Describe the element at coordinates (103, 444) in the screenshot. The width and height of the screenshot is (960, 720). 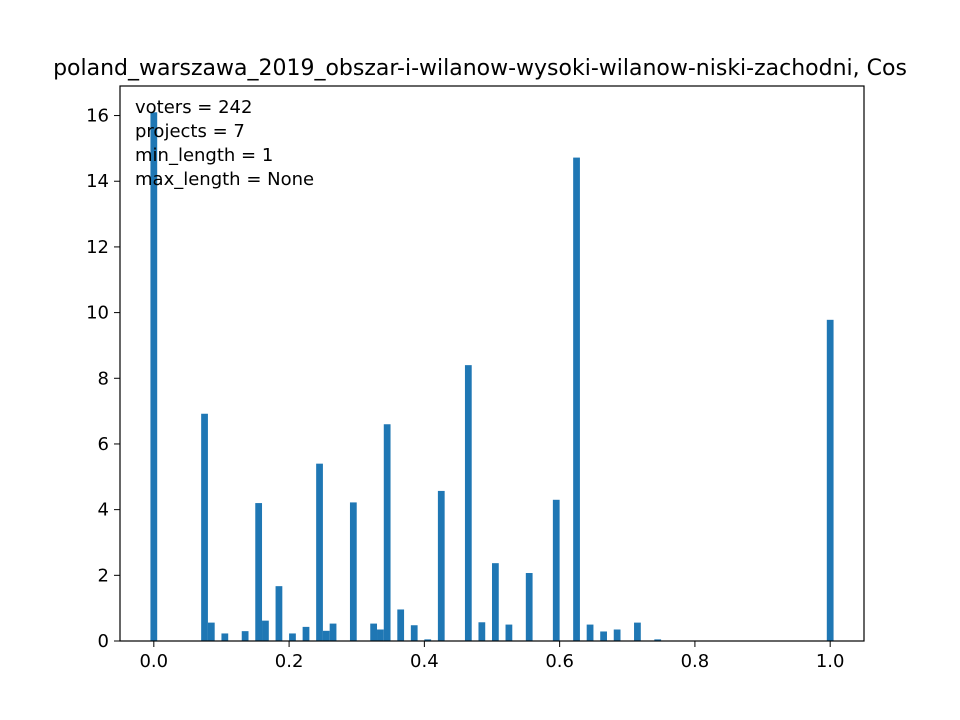
I see `y-tick-label: 6` at that location.